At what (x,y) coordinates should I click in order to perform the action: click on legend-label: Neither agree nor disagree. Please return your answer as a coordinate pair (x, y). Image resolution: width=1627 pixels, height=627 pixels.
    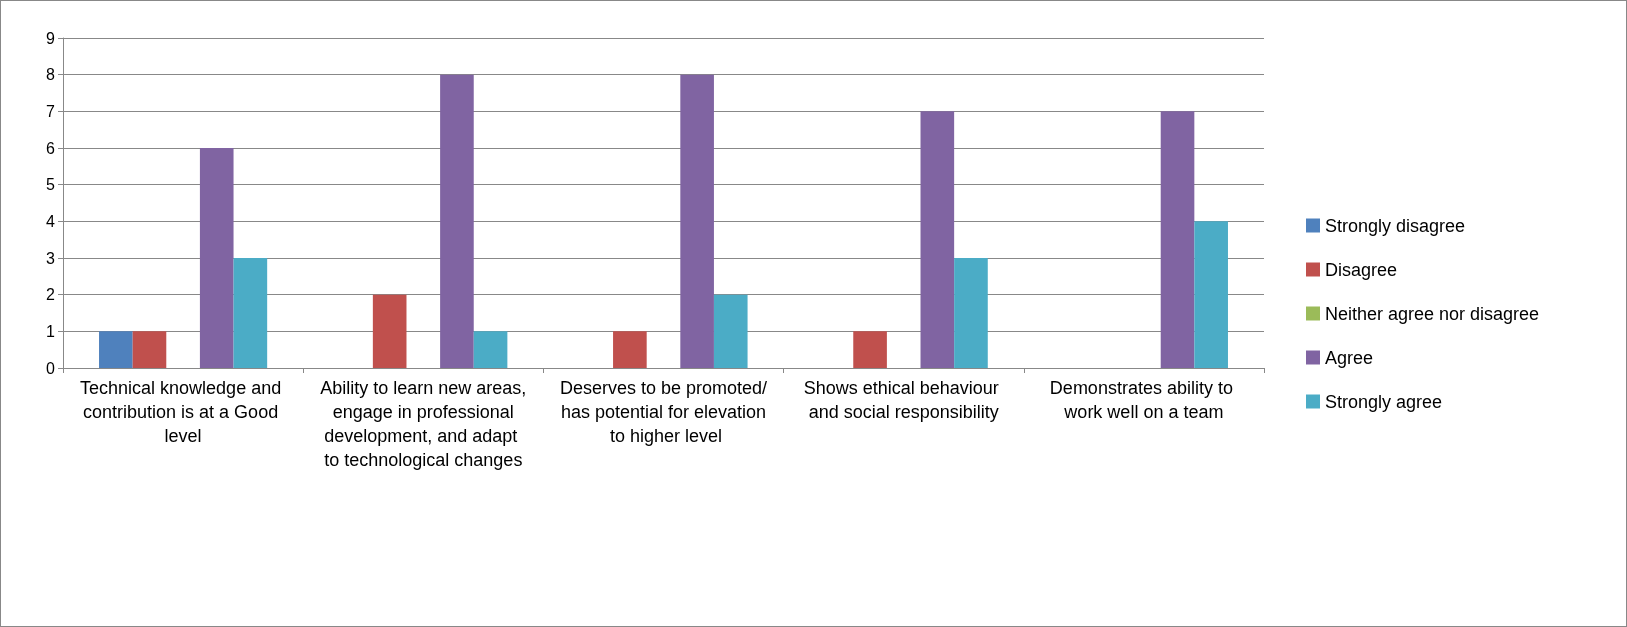
    Looking at the image, I should click on (1432, 313).